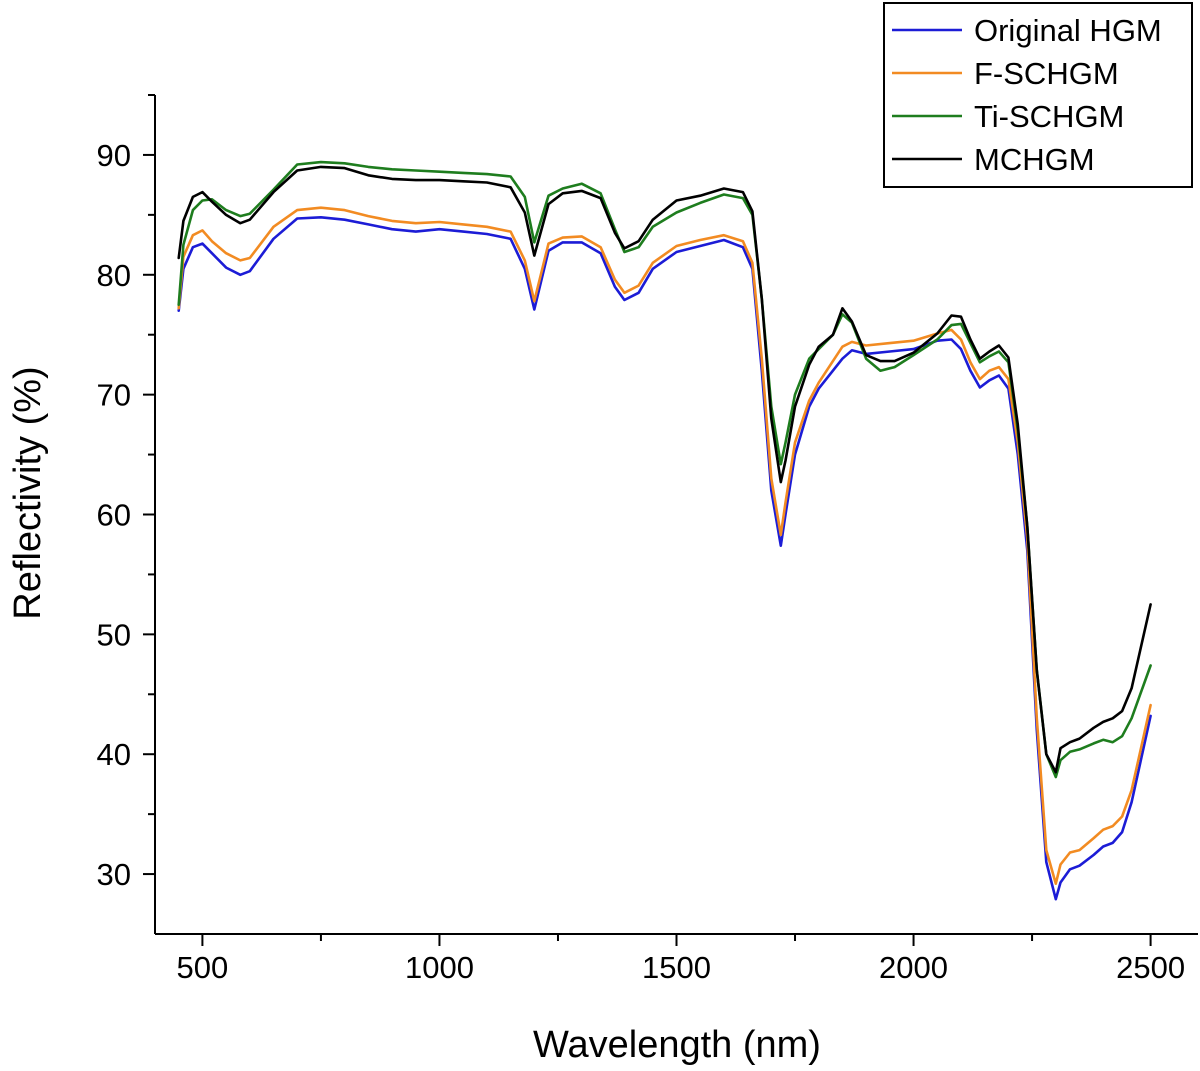 The image size is (1200, 1071). What do you see at coordinates (114, 634) in the screenshot?
I see `y-tick-label: 50` at bounding box center [114, 634].